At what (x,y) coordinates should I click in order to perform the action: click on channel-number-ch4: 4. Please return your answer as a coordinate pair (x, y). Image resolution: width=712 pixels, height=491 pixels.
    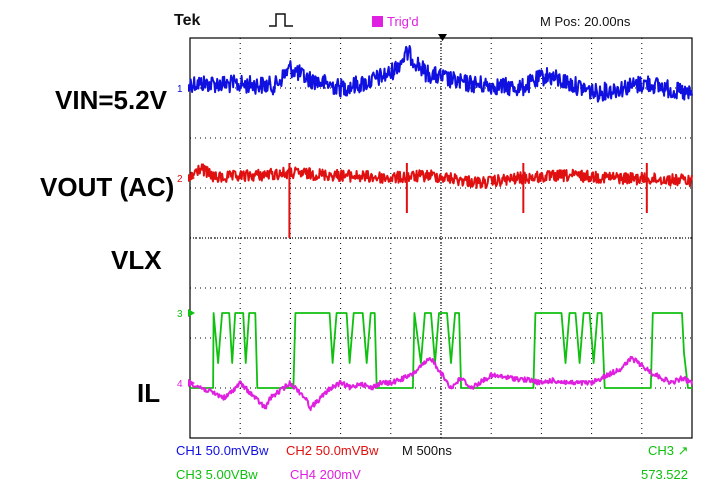
    Looking at the image, I should click on (180, 384).